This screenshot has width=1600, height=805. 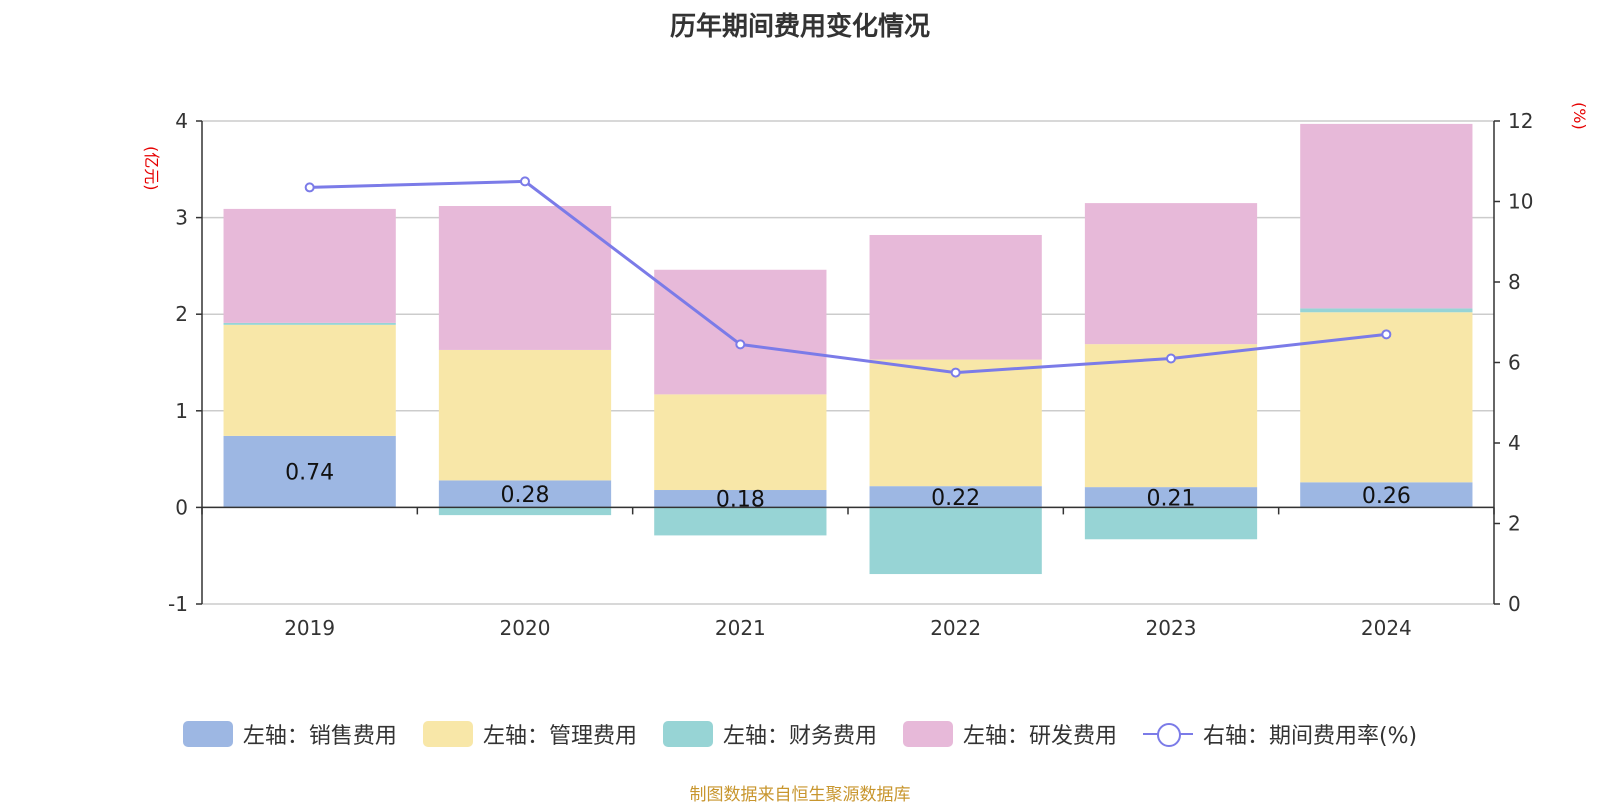 What do you see at coordinates (1514, 524) in the screenshot?
I see `right-tick-label-1: 2` at bounding box center [1514, 524].